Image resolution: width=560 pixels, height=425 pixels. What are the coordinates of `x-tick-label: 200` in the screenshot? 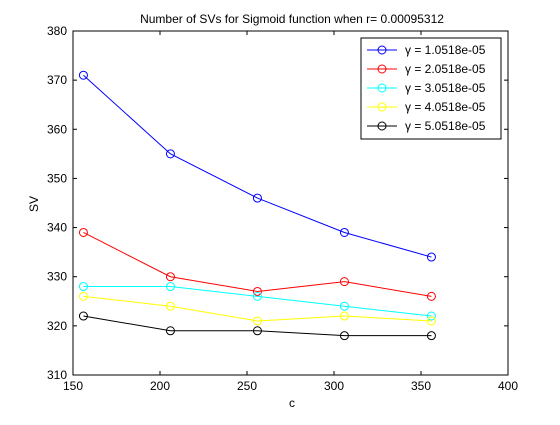 It's located at (160, 386).